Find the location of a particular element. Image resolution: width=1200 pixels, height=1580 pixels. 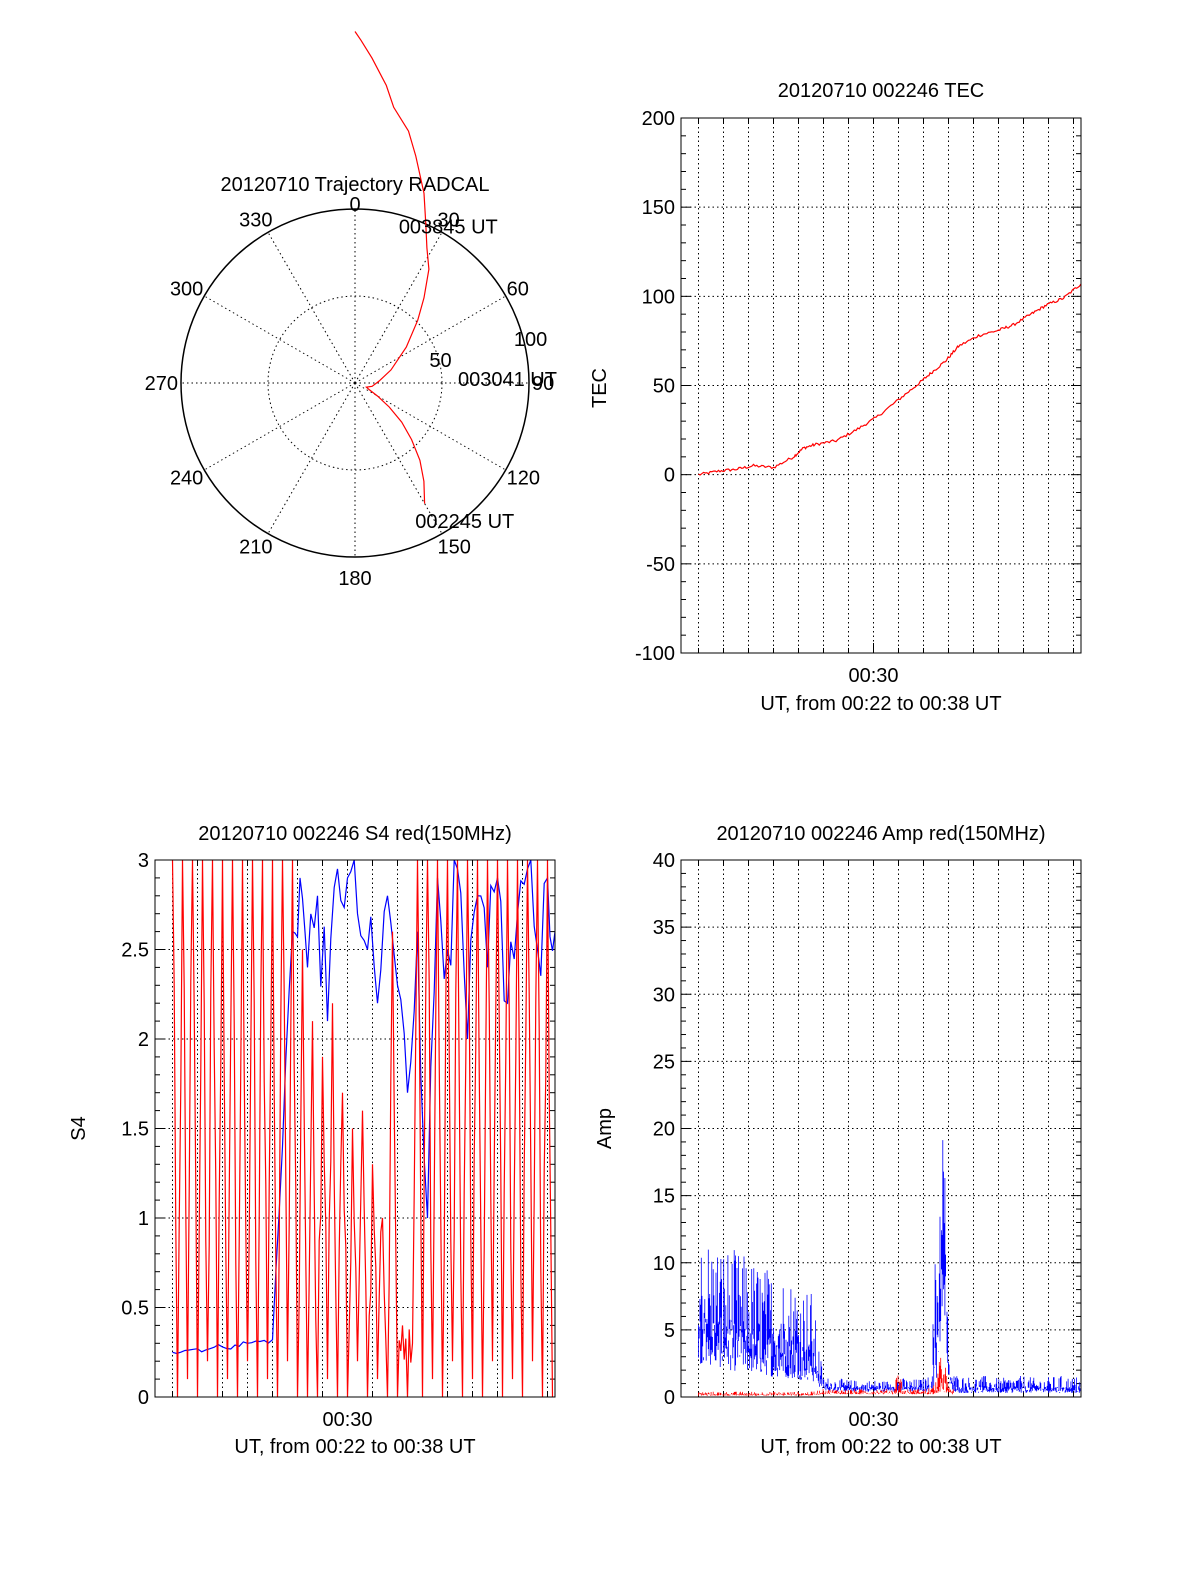

polar-azimuth-label: 330 is located at coordinates (255, 220).